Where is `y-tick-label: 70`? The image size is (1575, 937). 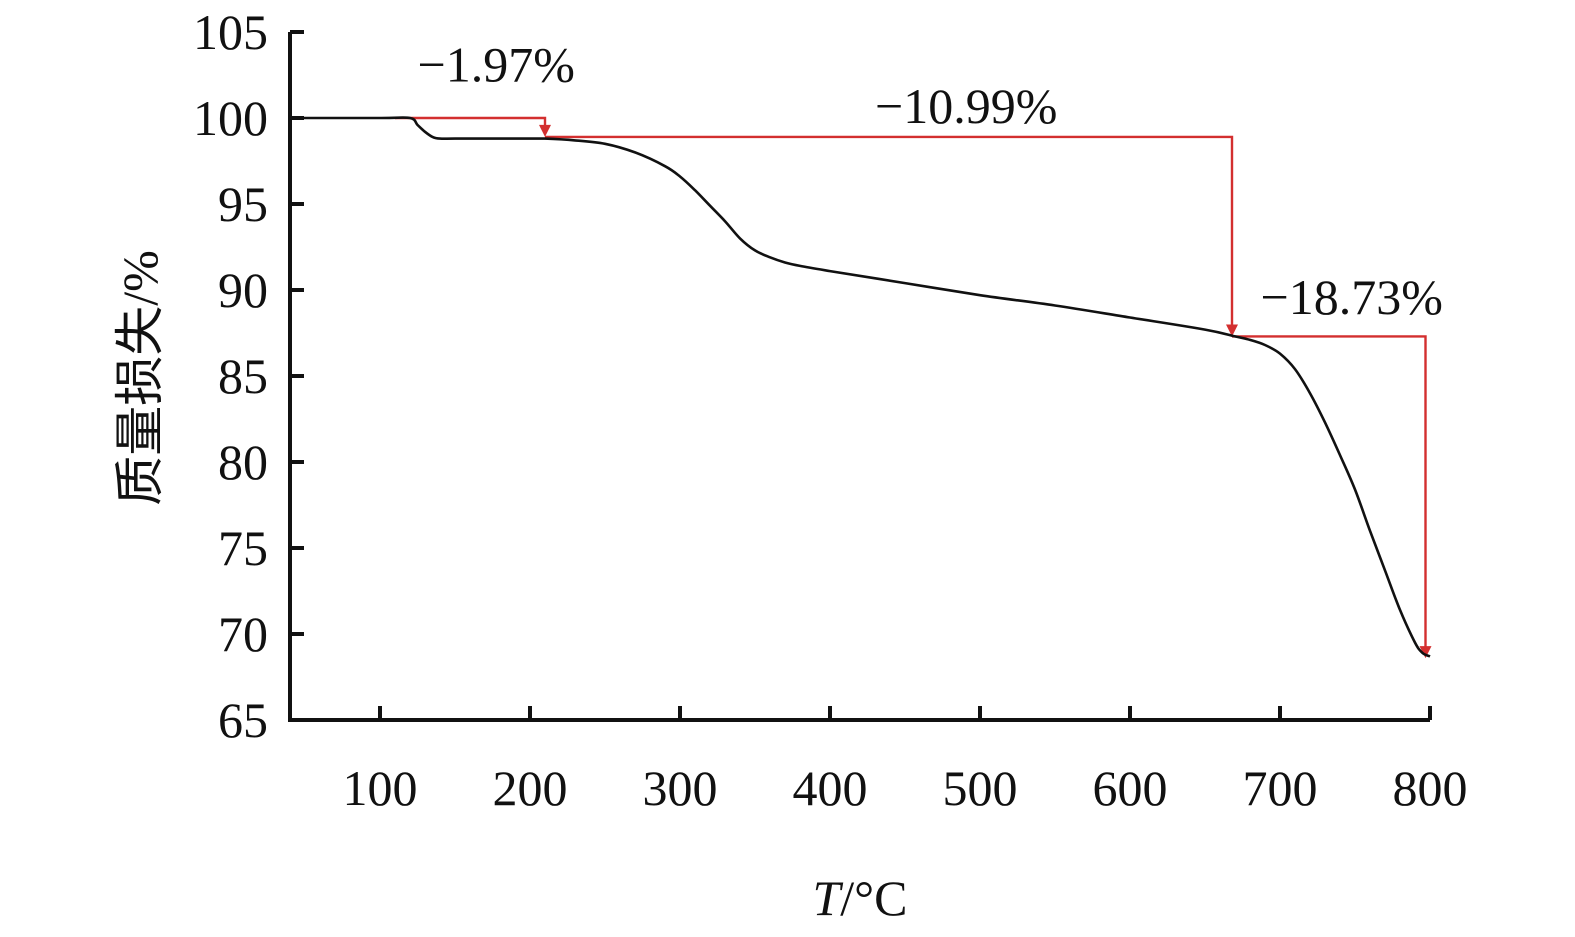
y-tick-label: 70 is located at coordinates (243, 634).